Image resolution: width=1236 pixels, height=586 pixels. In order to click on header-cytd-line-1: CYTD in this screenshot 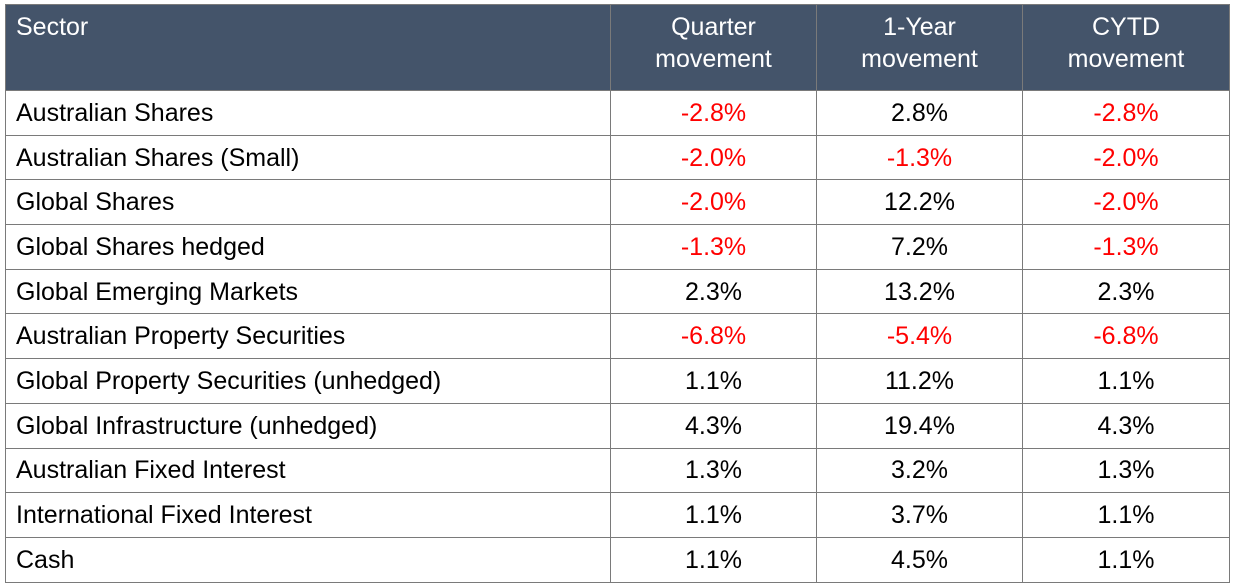, I will do `click(1126, 27)`.